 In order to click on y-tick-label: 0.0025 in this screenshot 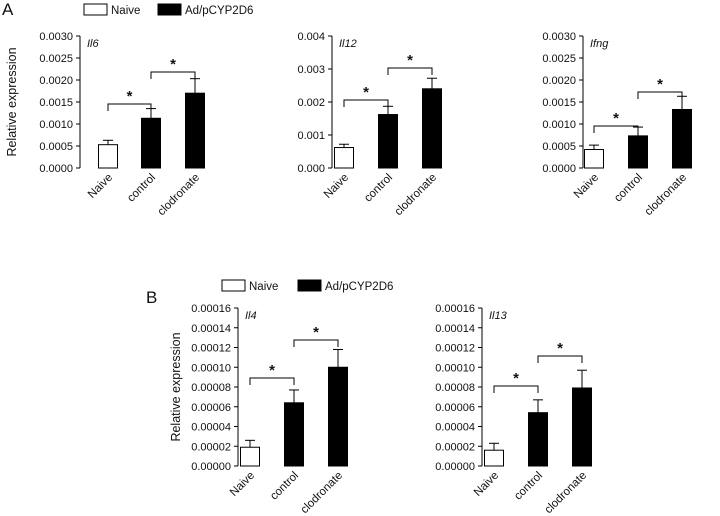, I will do `click(559, 59)`.